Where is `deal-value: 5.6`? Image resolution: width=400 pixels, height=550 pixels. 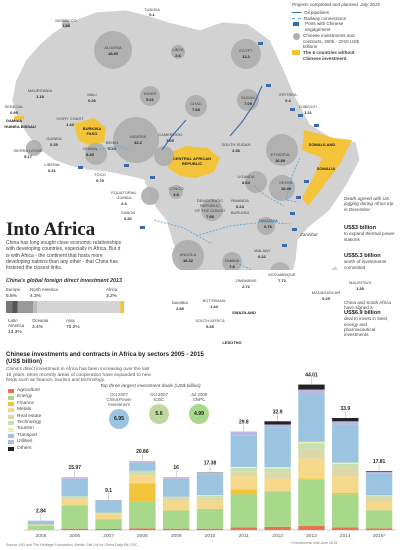 deal-value: 5.6 is located at coordinates (159, 414).